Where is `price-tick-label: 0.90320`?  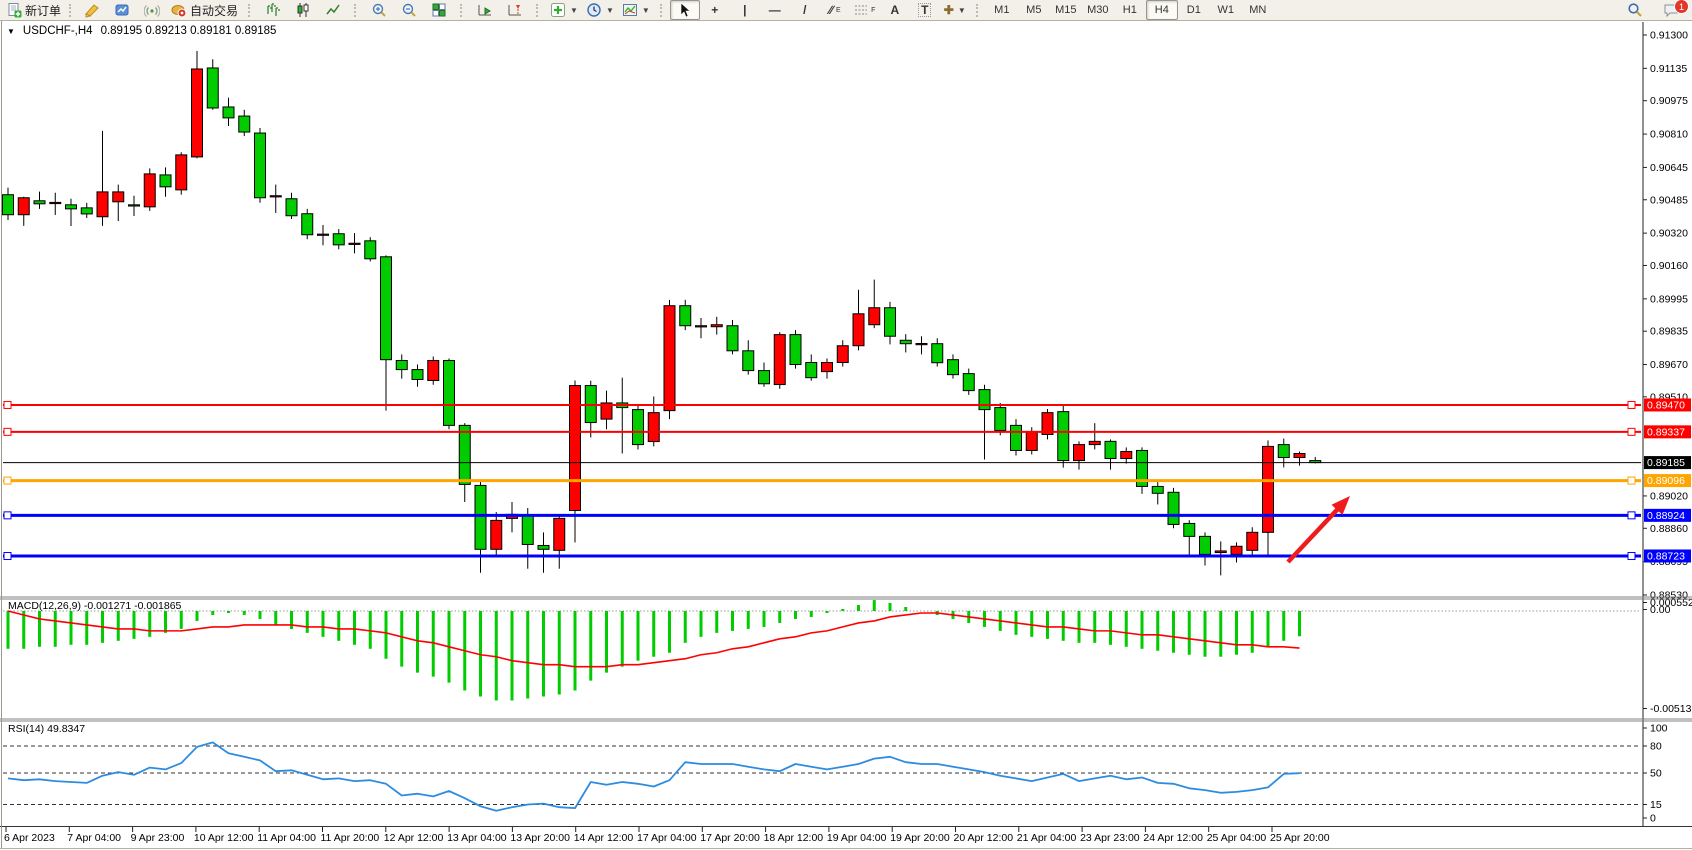 price-tick-label: 0.90320 is located at coordinates (1669, 234).